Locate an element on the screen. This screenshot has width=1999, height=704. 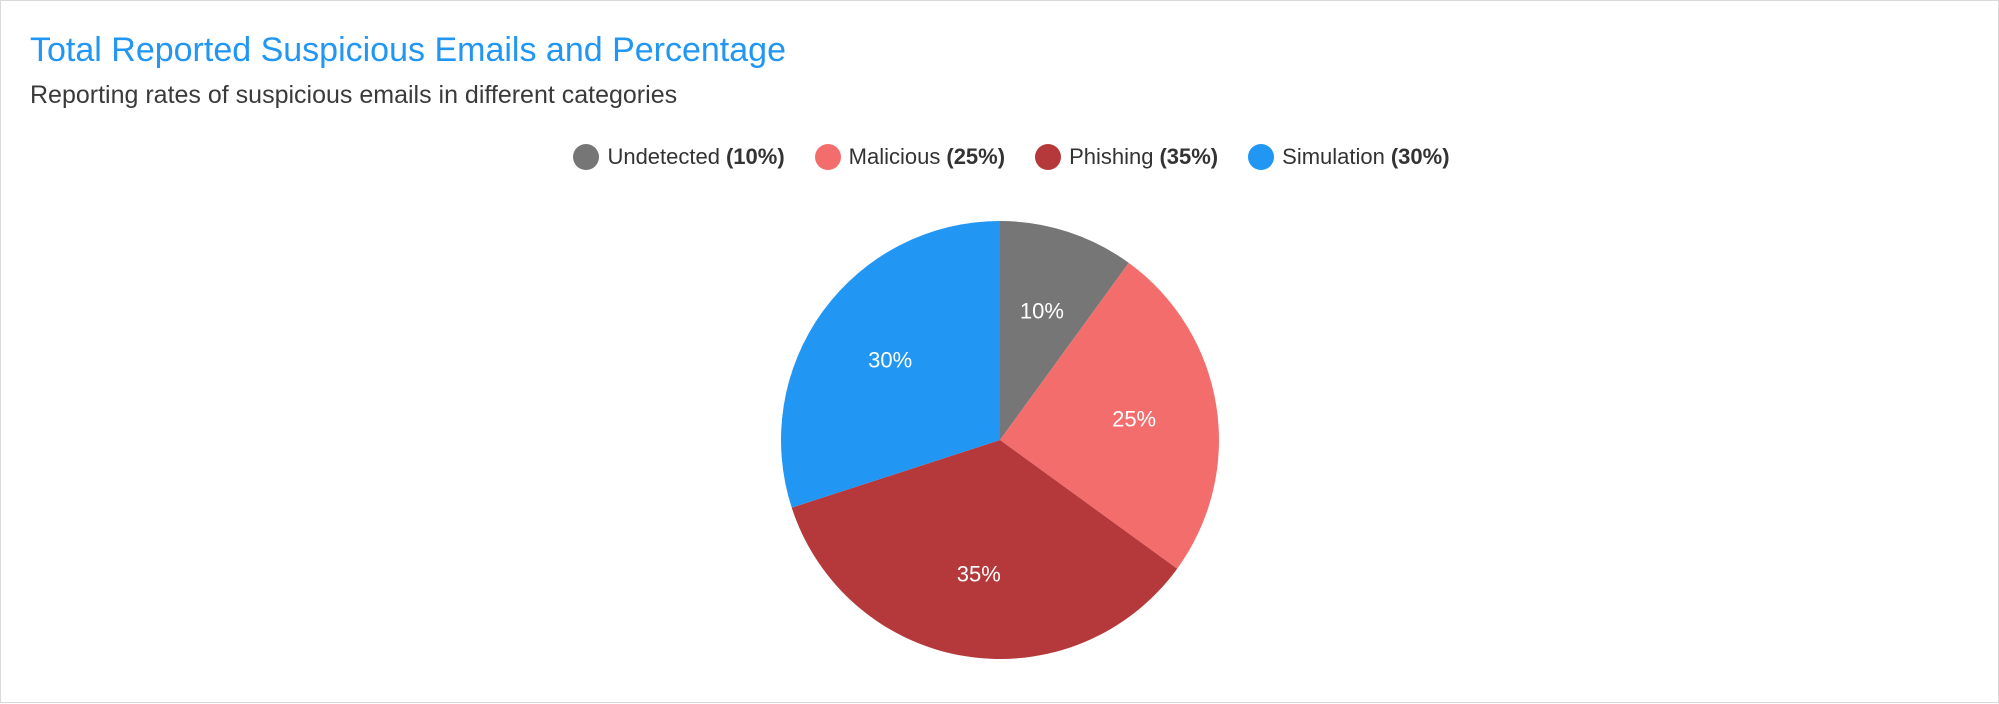
legend-swatch-simulation is located at coordinates (1261, 157).